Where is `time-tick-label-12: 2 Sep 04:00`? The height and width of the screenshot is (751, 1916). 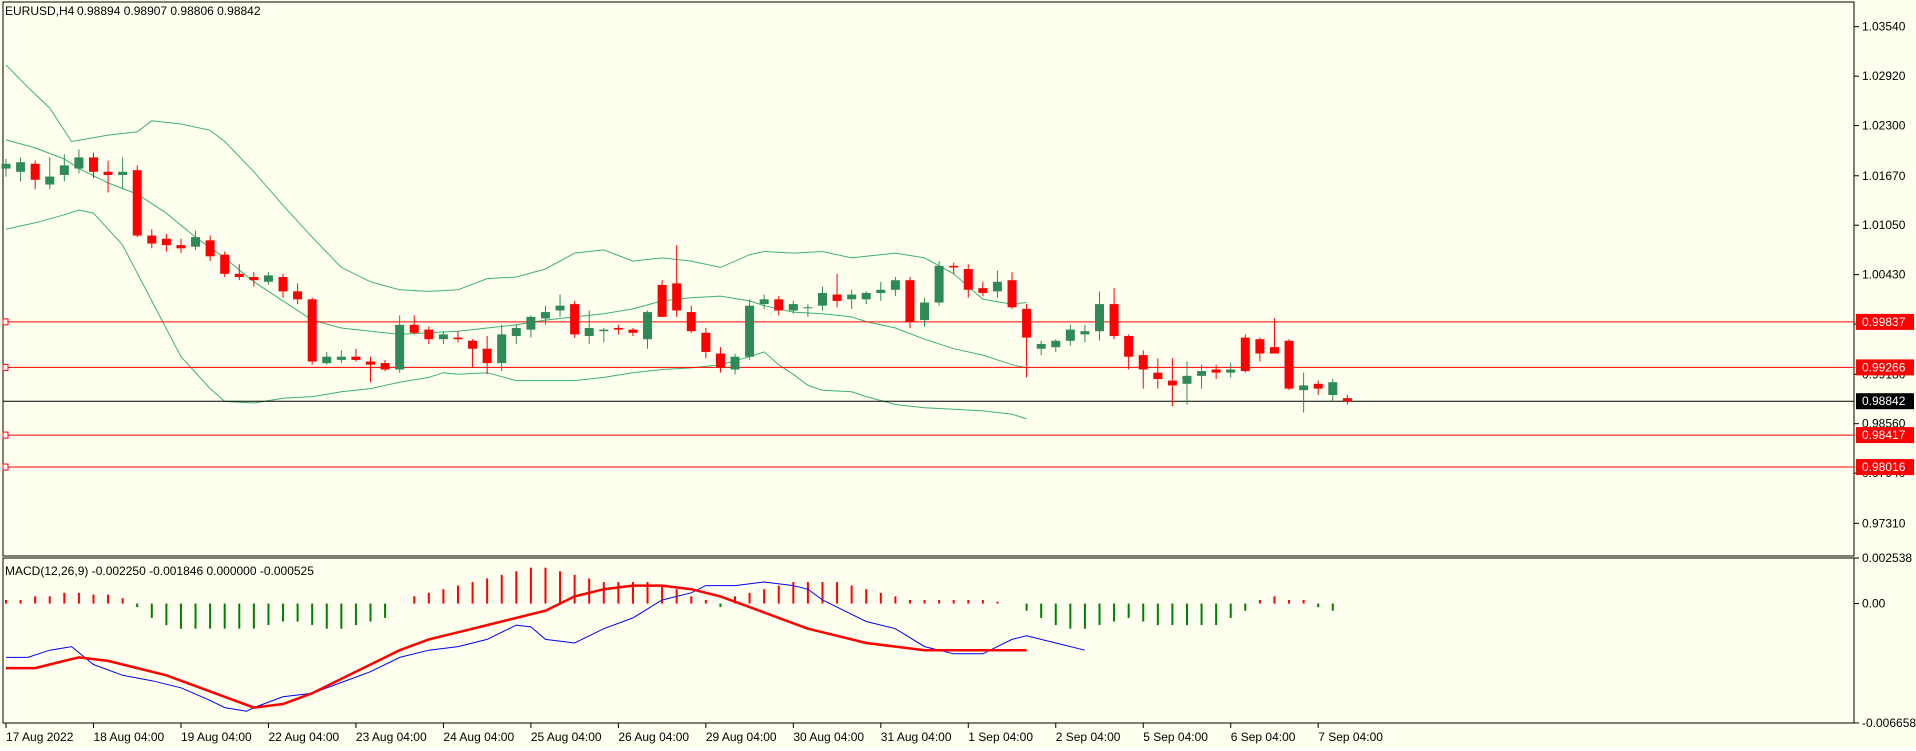
time-tick-label-12: 2 Sep 04:00 is located at coordinates (1088, 737).